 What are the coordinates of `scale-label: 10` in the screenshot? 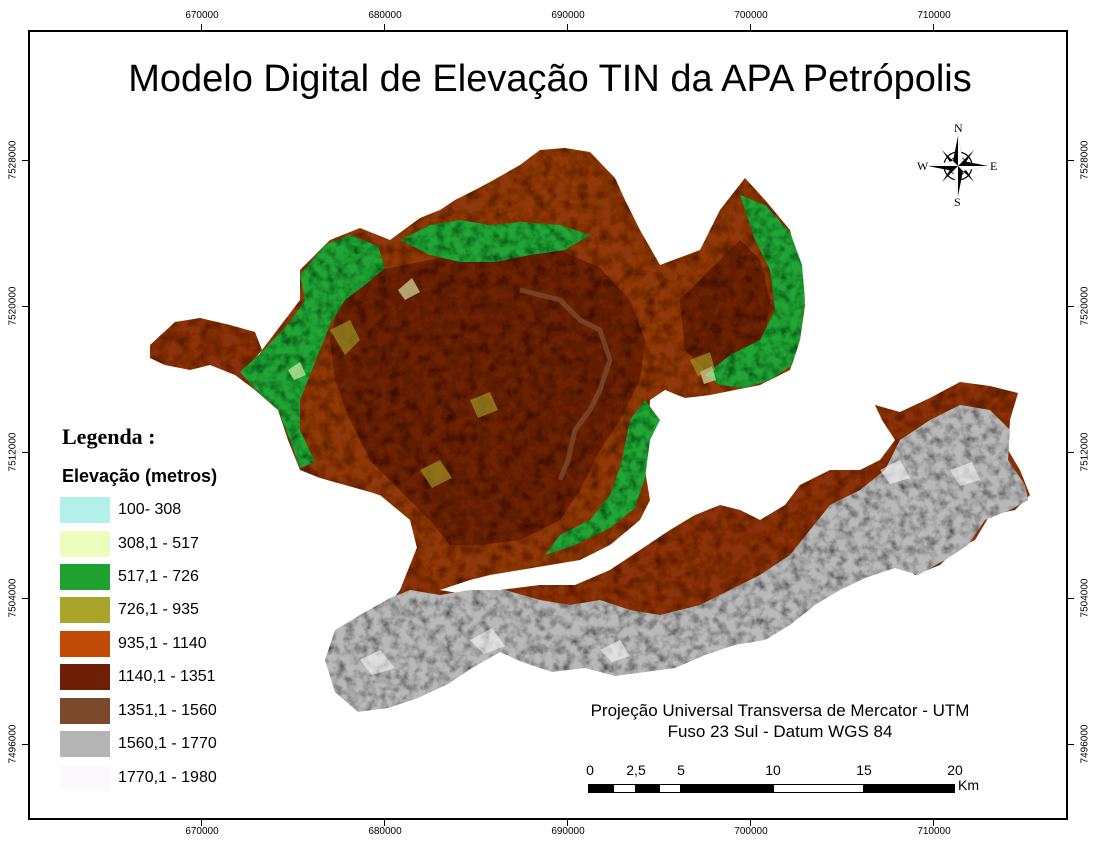 It's located at (773, 770).